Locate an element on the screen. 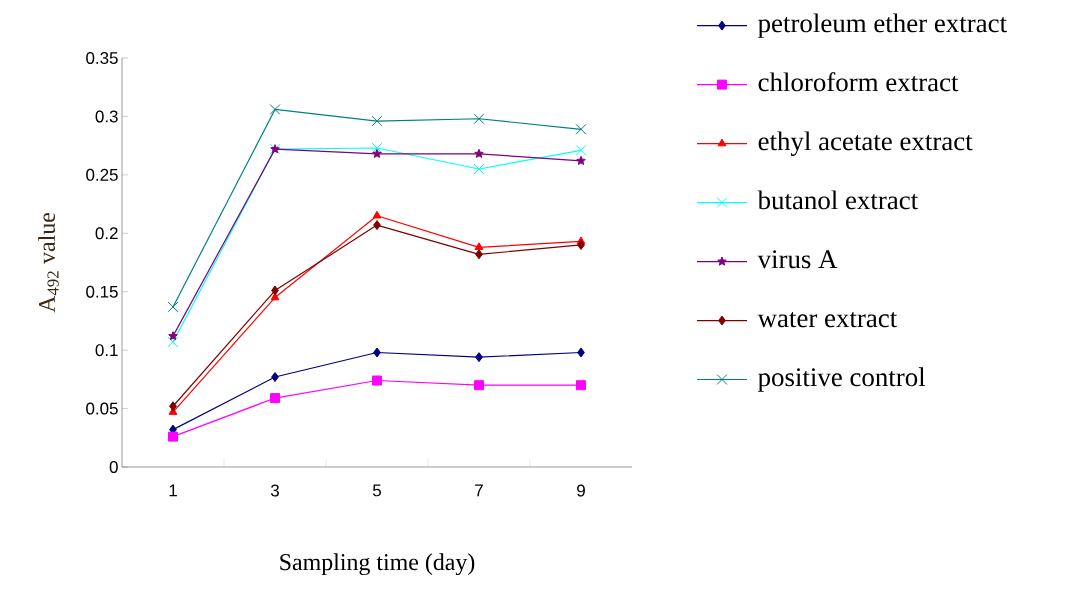 This screenshot has height=590, width=1067. legend-label: positive control is located at coordinates (842, 379).